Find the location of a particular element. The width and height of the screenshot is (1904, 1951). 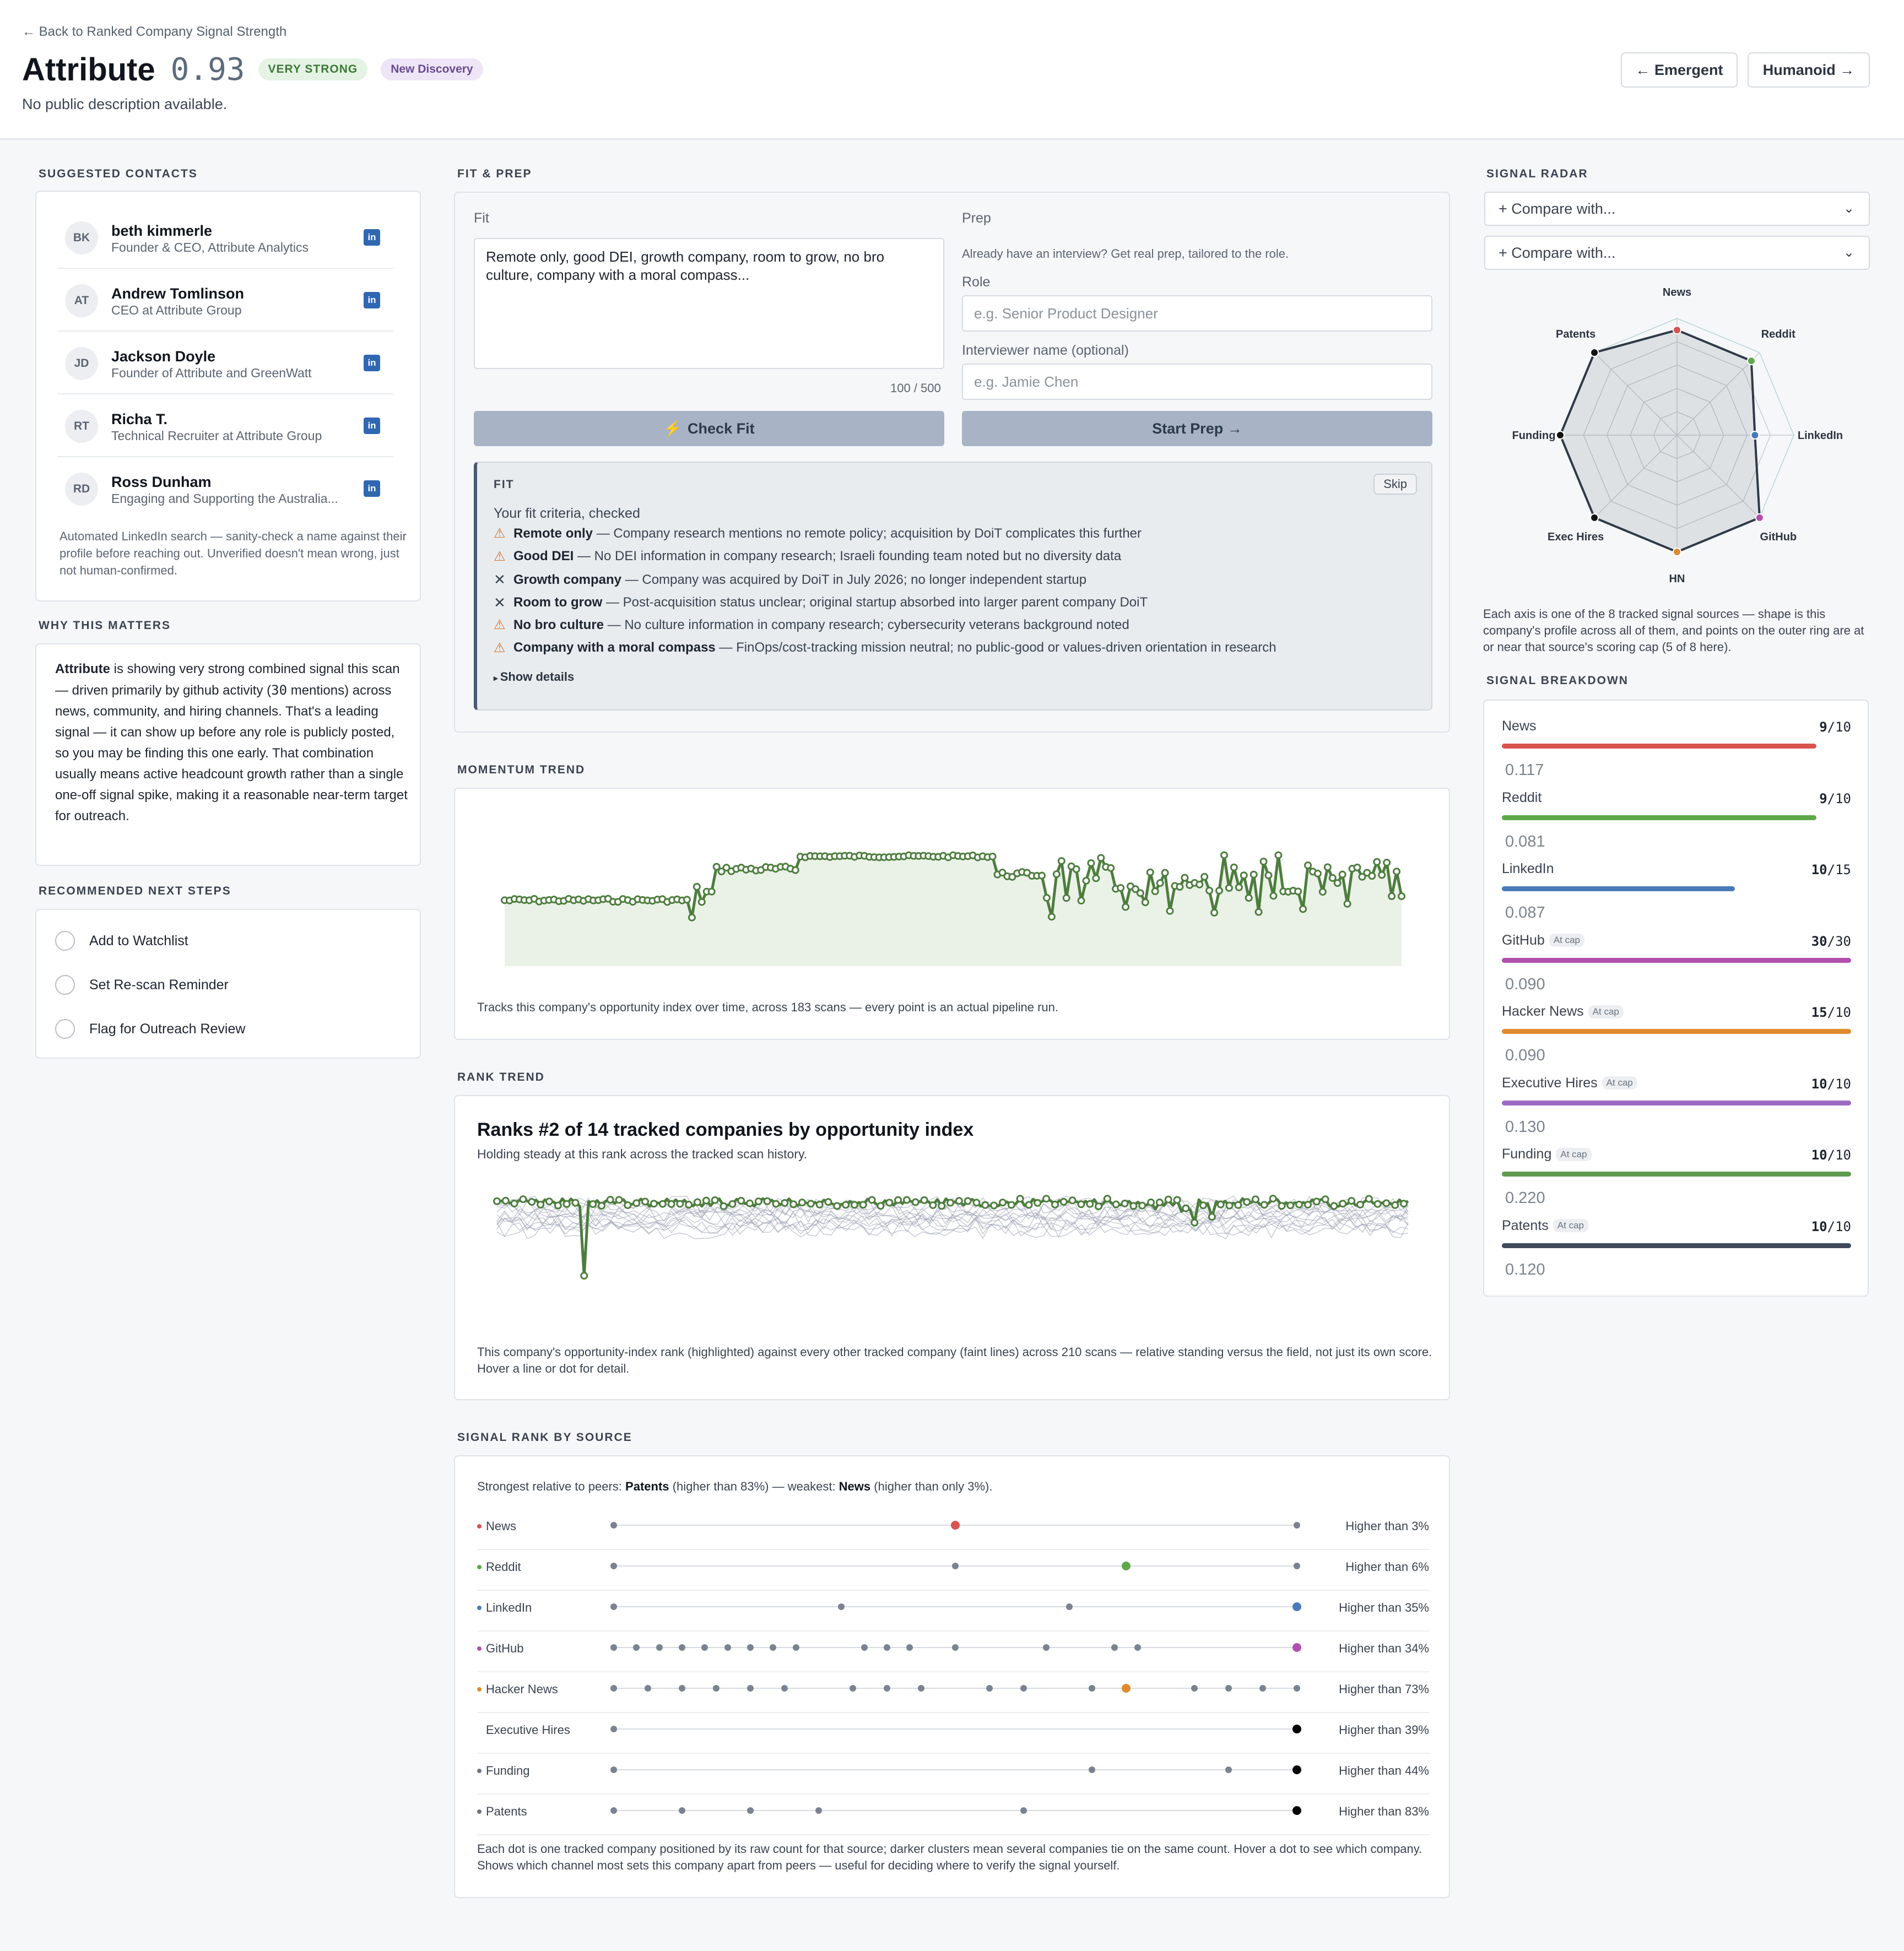

next-step-item: Set Re-scan Reminder is located at coordinates (142, 985).